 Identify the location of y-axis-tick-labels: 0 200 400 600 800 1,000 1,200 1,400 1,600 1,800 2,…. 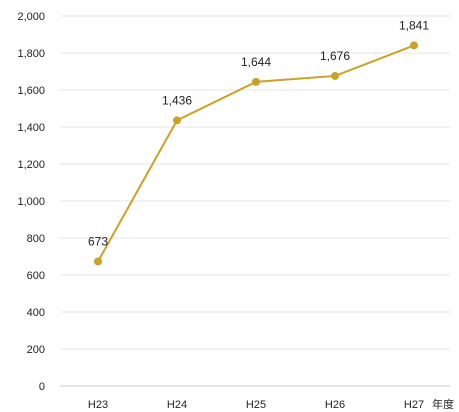
(31, 202).